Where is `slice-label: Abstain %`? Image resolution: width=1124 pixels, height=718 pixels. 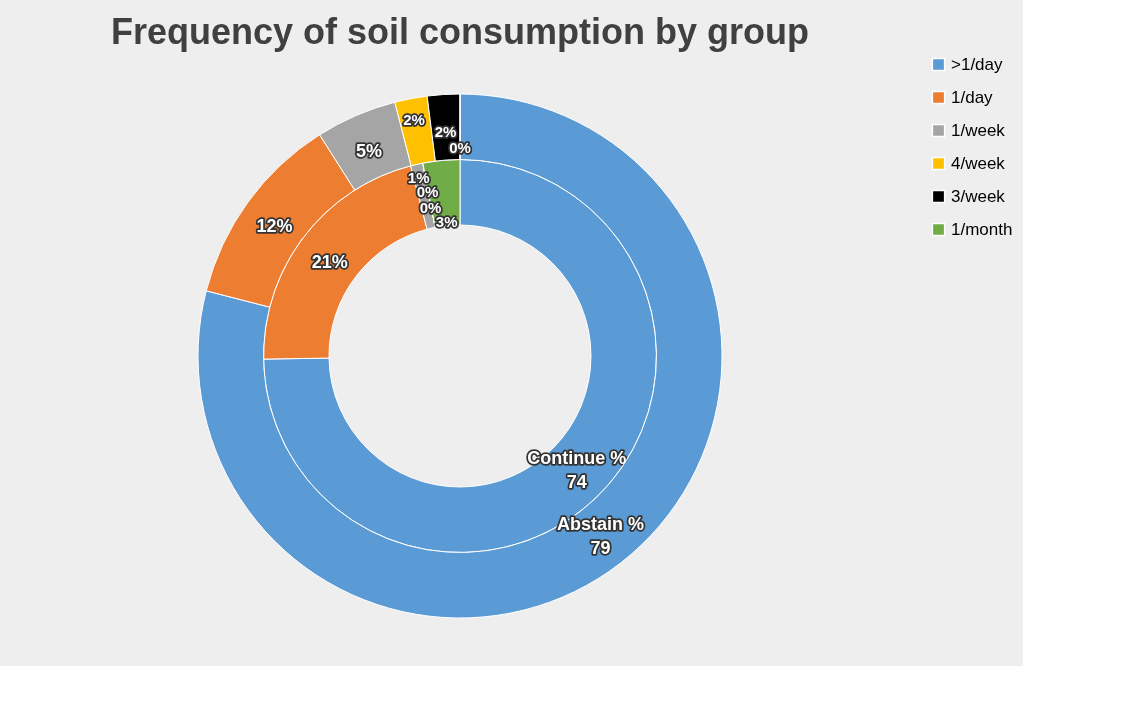
slice-label: Abstain % is located at coordinates (601, 524).